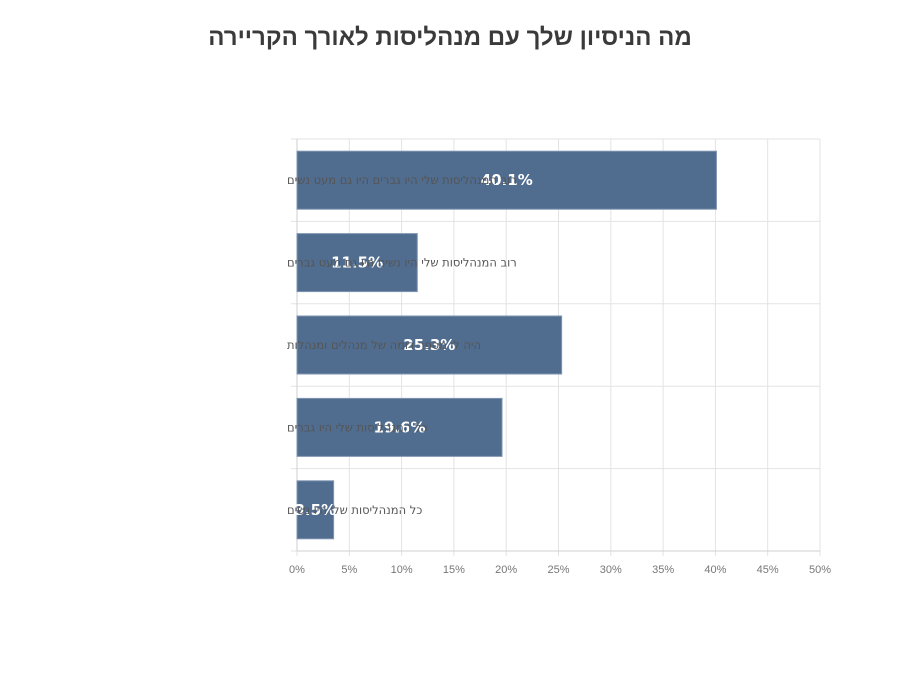  What do you see at coordinates (357, 427) in the screenshot?
I see `category-label: כל המנהליסות שלי היו גברים` at bounding box center [357, 427].